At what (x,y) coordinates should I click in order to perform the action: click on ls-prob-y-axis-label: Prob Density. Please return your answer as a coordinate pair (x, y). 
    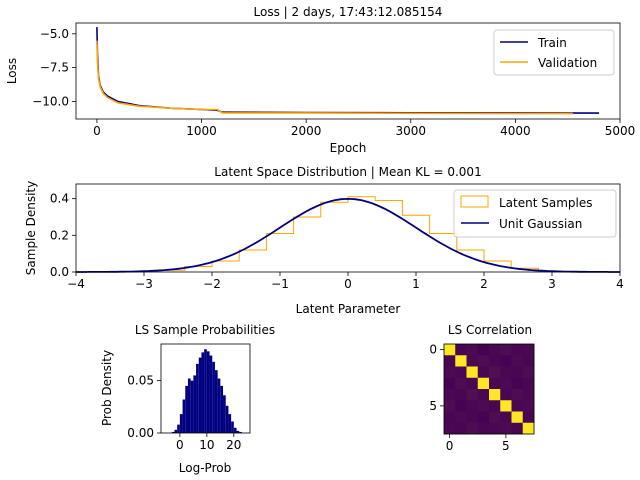
    Looking at the image, I should click on (107, 388).